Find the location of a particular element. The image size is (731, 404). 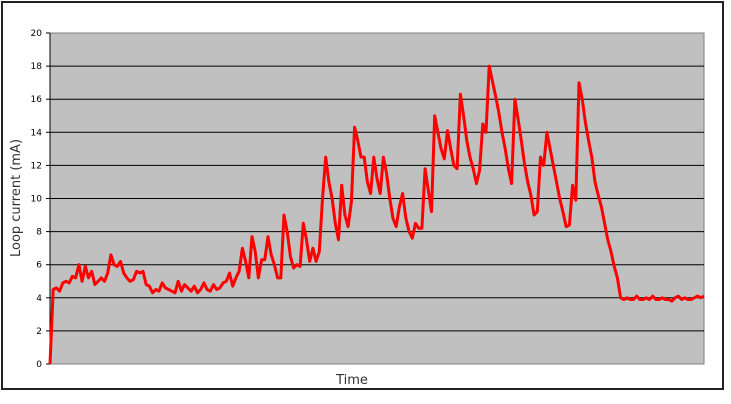

y-axis-ticks: 0 2 4 6 8 10 12 14 16 18 20 is located at coordinates (40, 199).